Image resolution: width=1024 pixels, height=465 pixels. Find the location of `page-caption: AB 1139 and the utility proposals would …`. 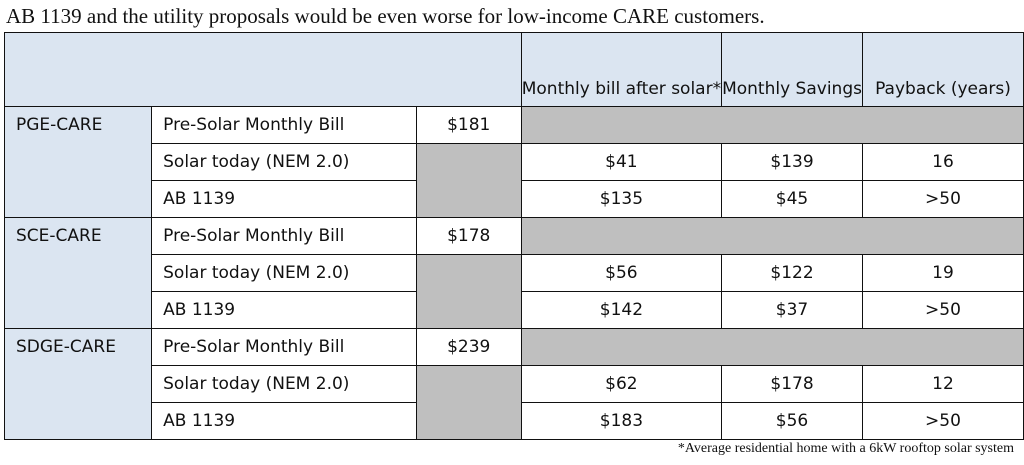

page-caption: AB 1139 and the utility proposals would … is located at coordinates (385, 16).